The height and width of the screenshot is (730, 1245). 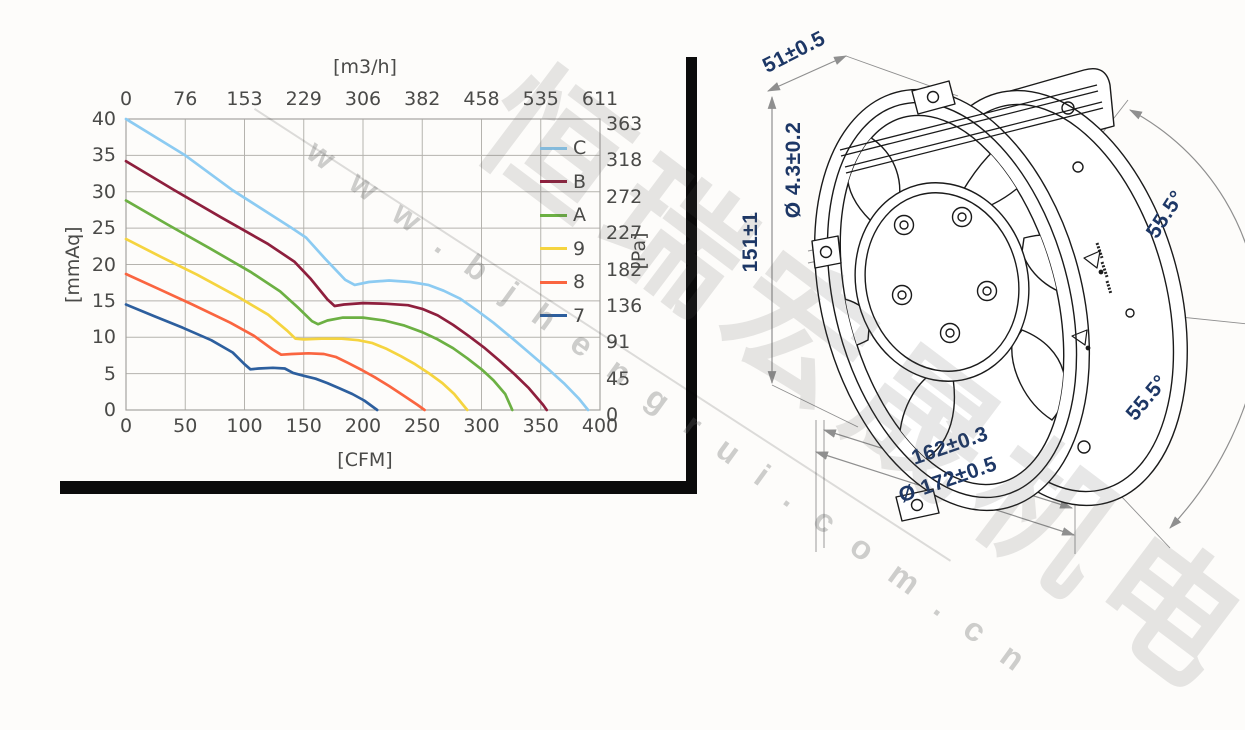 I want to click on legend-item: 9, so click(x=562, y=249).